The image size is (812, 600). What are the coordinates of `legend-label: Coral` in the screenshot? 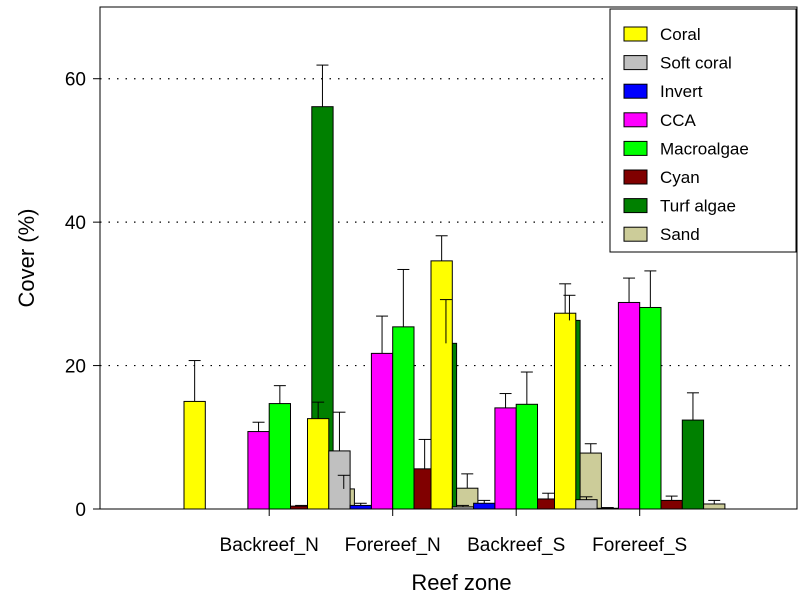 It's located at (680, 34).